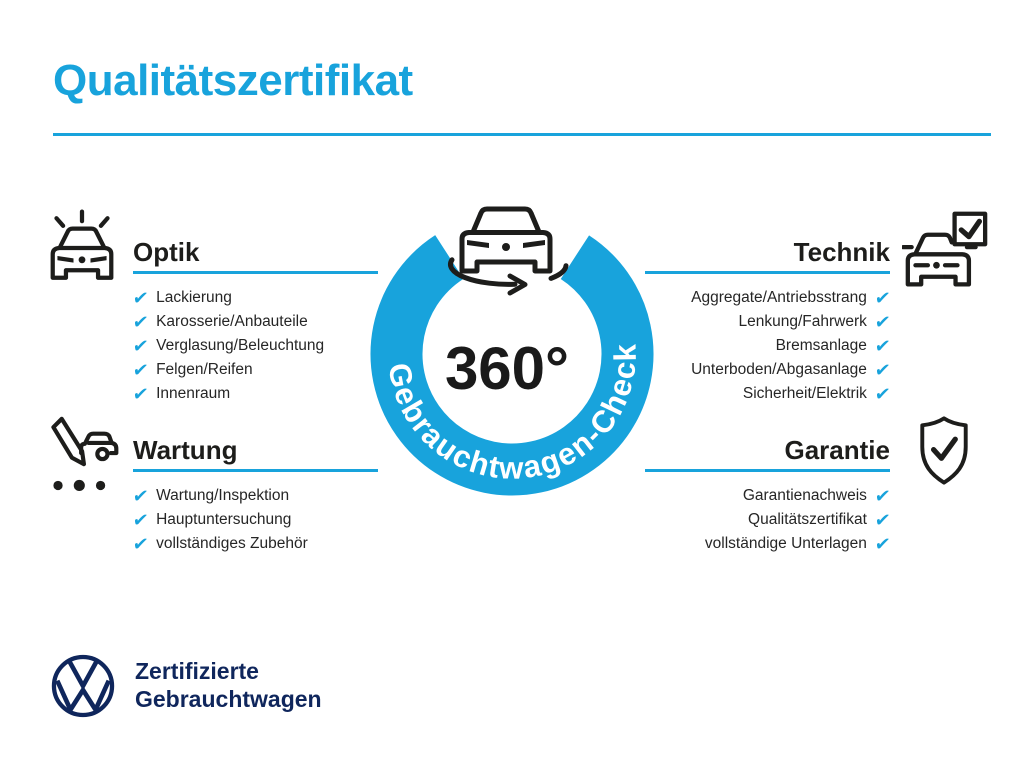 The width and height of the screenshot is (1024, 768). What do you see at coordinates (804, 393) in the screenshot?
I see `checklist-item-label: Sicherheit/Elektrik` at bounding box center [804, 393].